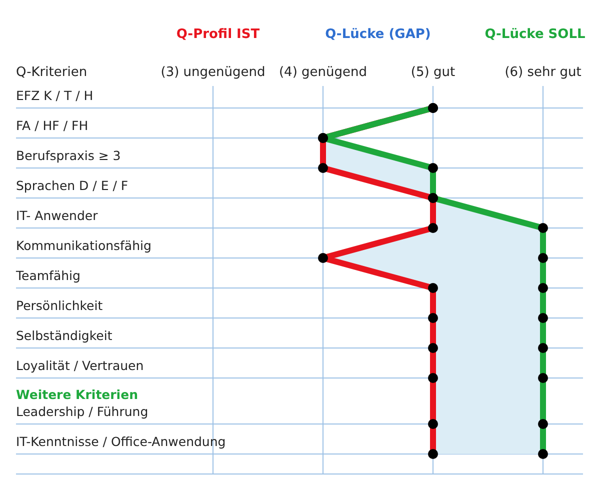 Image resolution: width=600 pixels, height=481 pixels. What do you see at coordinates (68, 155) in the screenshot?
I see `y-tick-label: Berufspraxis ≥ 3` at bounding box center [68, 155].